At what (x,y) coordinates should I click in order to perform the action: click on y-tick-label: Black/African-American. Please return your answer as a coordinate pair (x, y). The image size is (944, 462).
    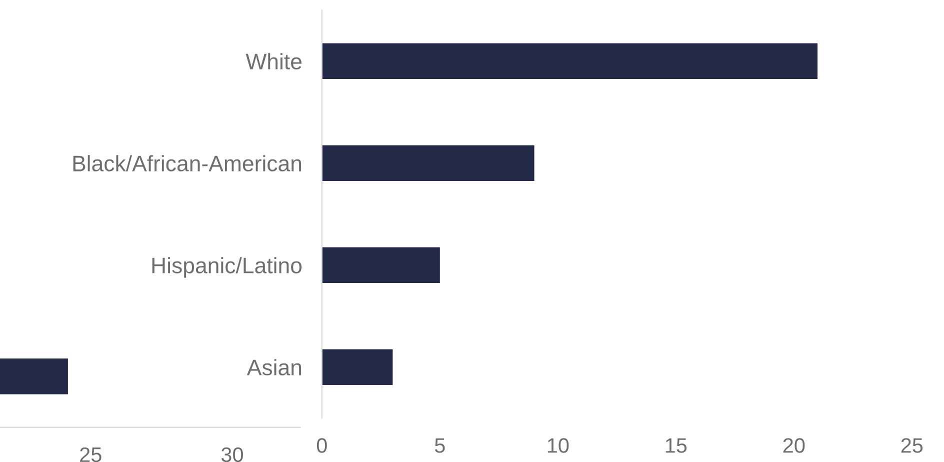
    Looking at the image, I should click on (187, 163).